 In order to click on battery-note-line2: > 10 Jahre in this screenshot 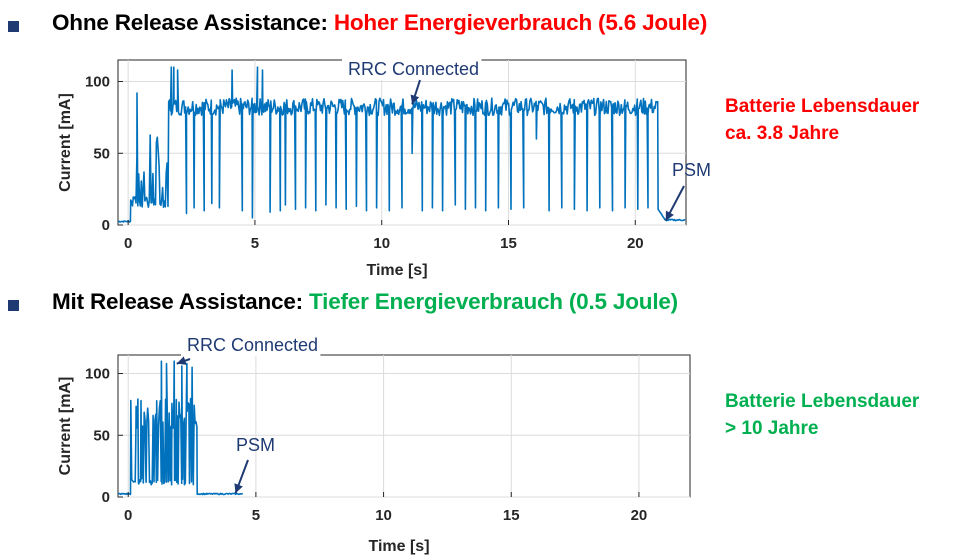, I will do `click(772, 428)`.